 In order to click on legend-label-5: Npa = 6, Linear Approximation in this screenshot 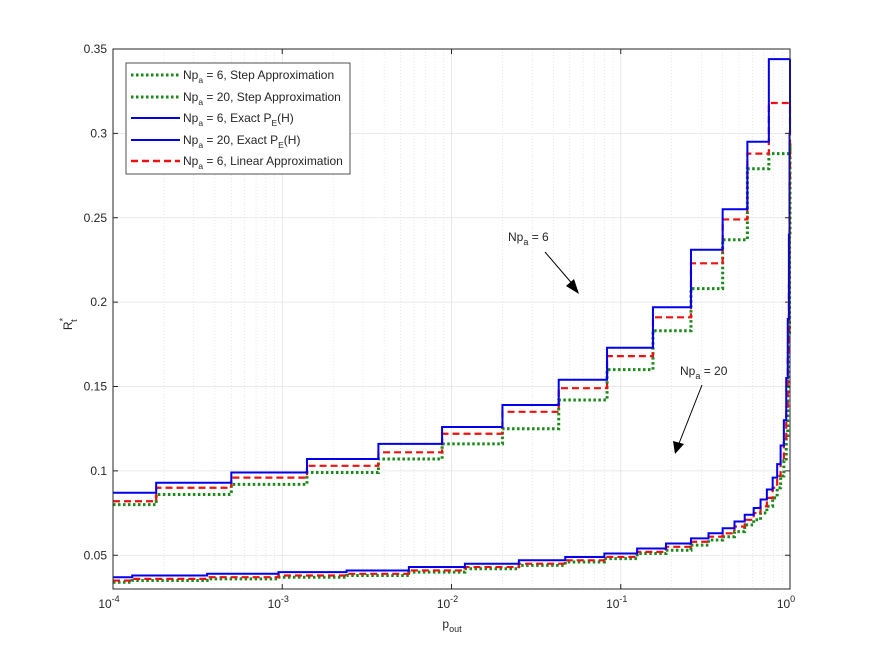, I will do `click(263, 162)`.